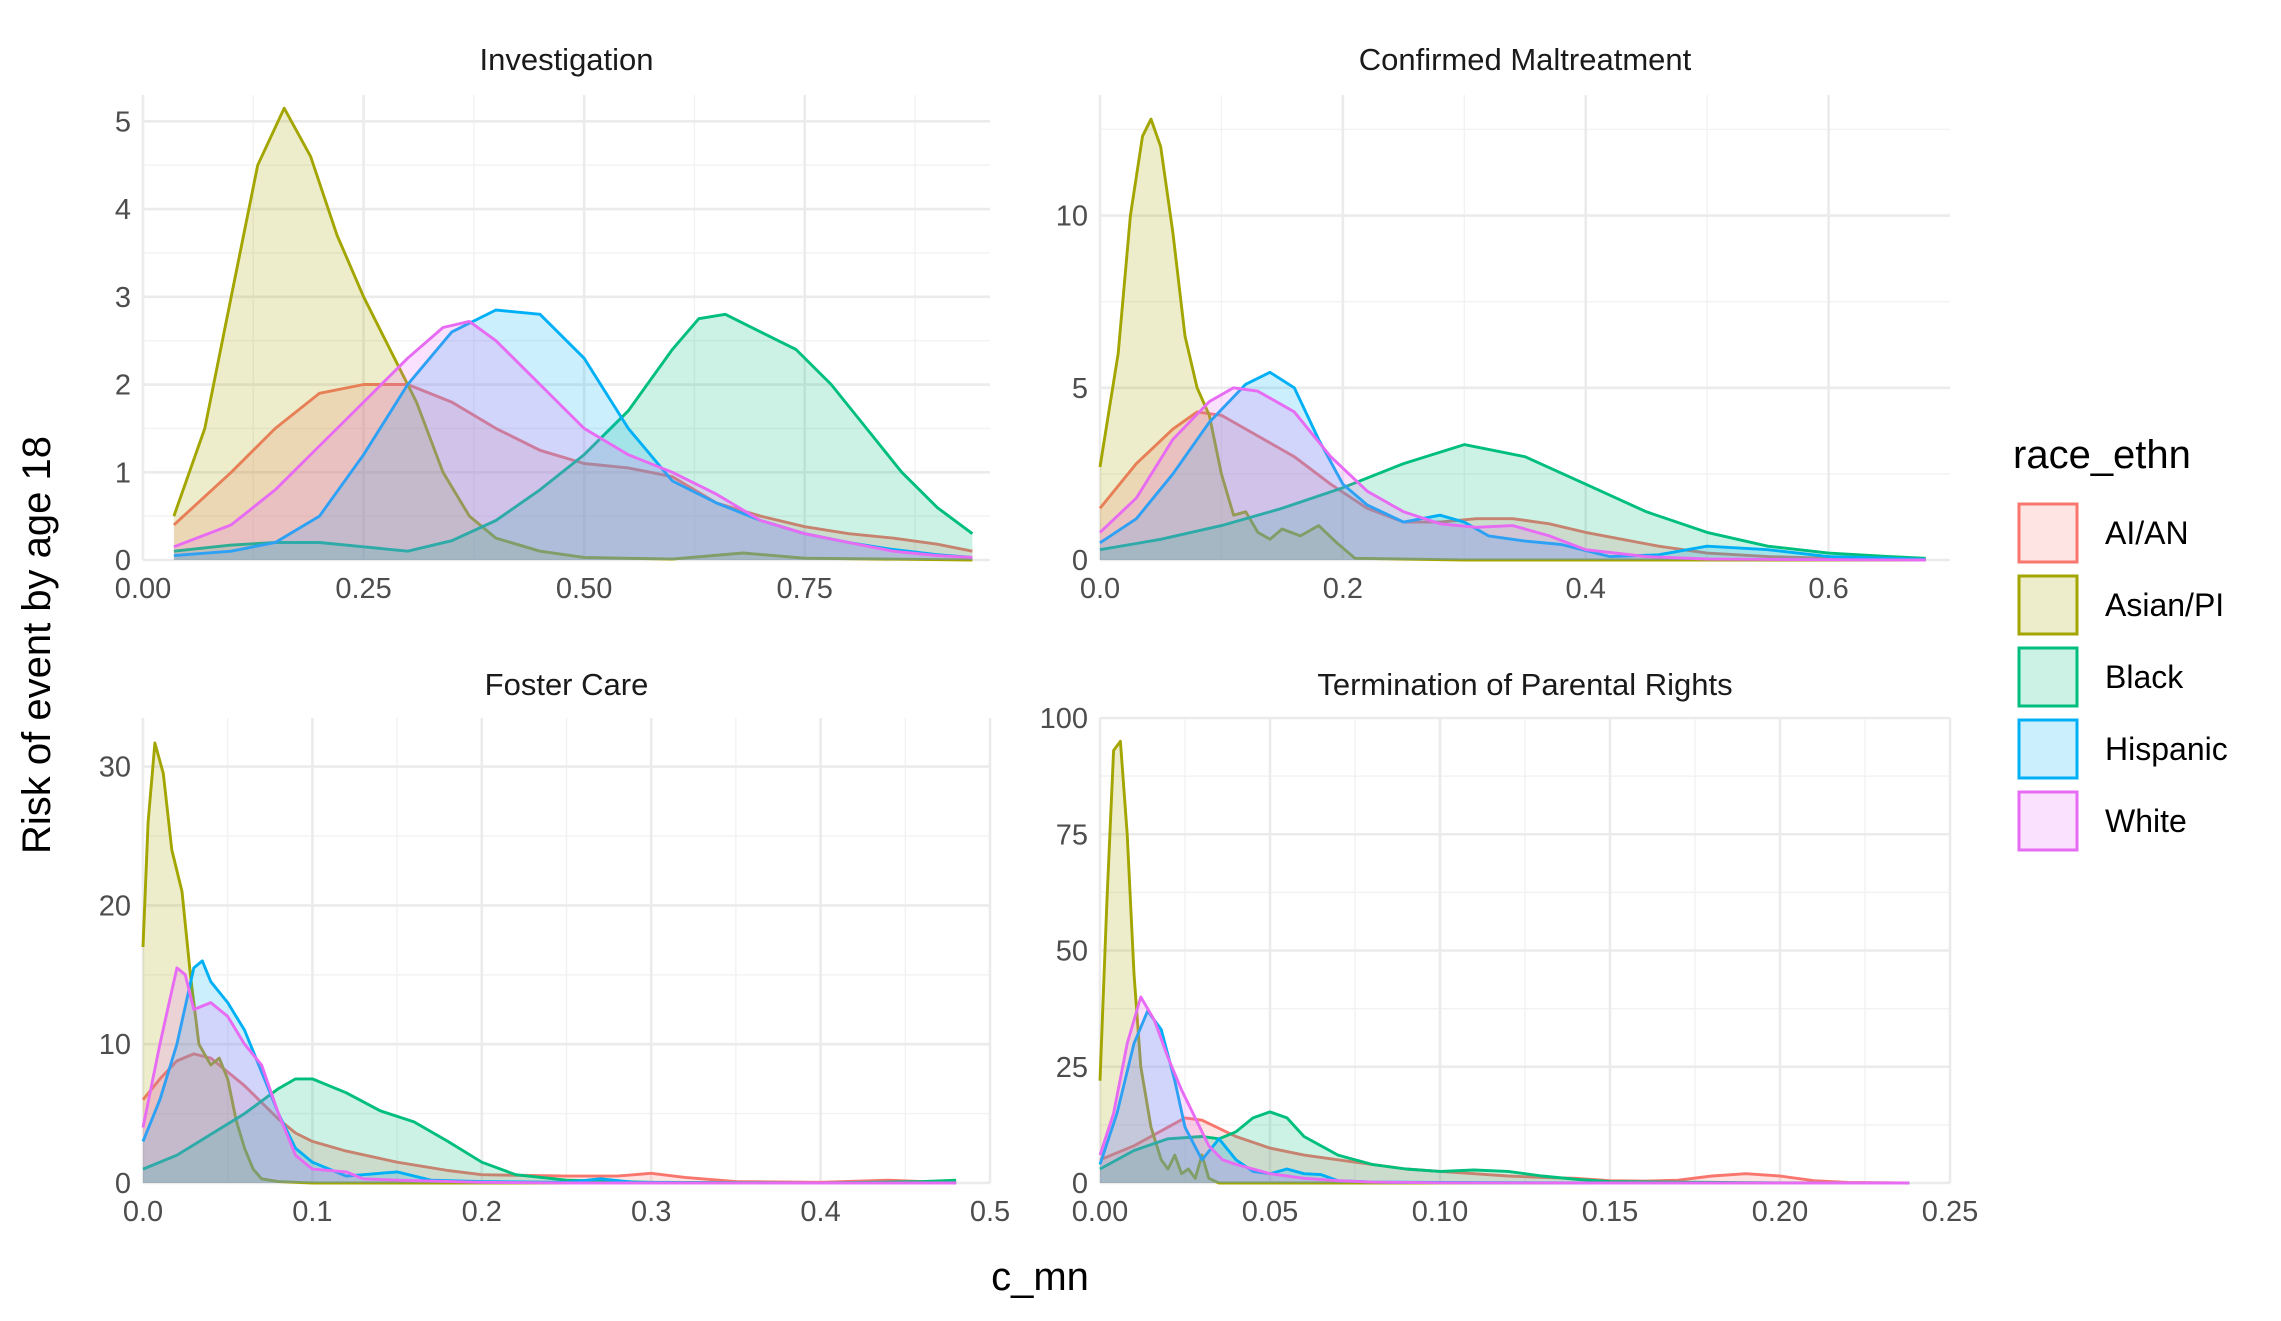 The height and width of the screenshot is (1321, 2281). I want to click on x-tick-label: 0.50, so click(584, 589).